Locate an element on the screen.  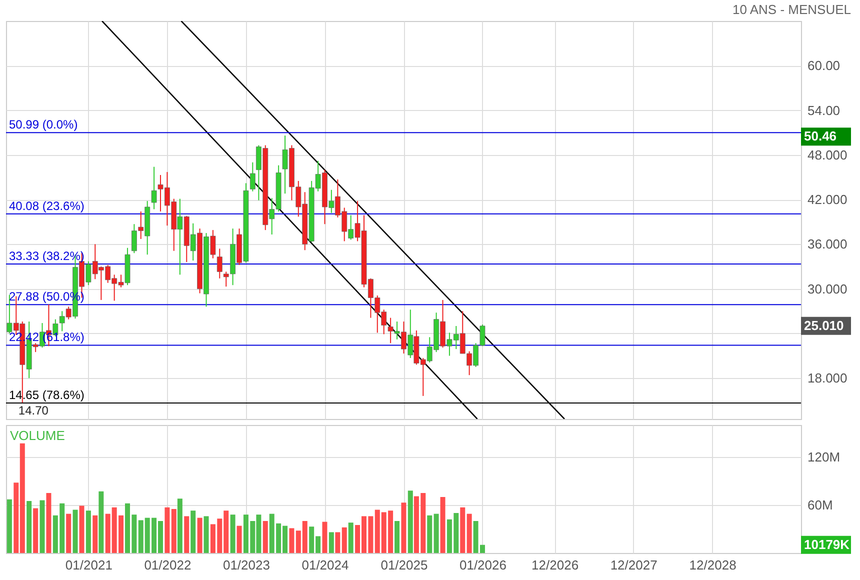
y-tick-label: 60.00 is located at coordinates (824, 66).